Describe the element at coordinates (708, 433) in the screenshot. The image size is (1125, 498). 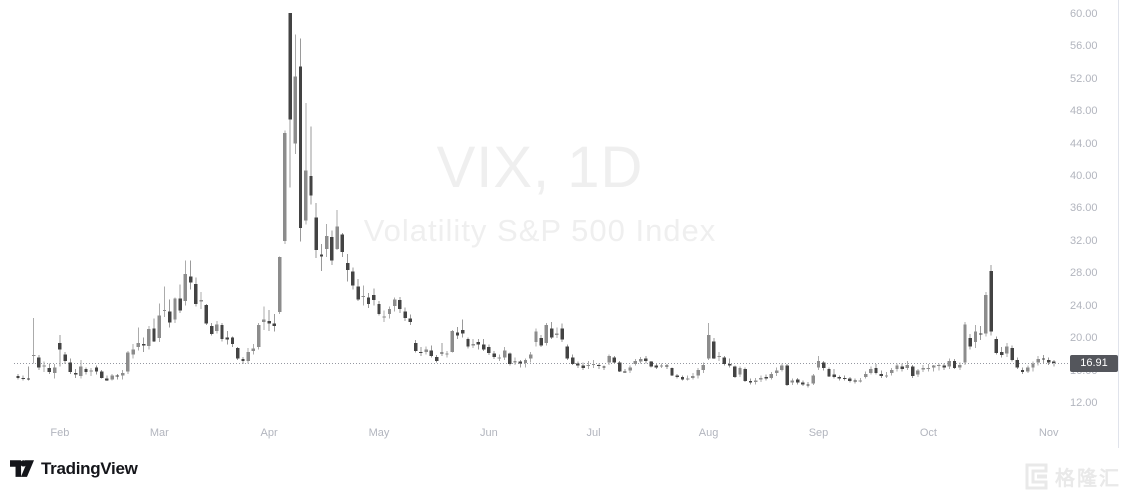
I see `time-scale-label: Aug` at that location.